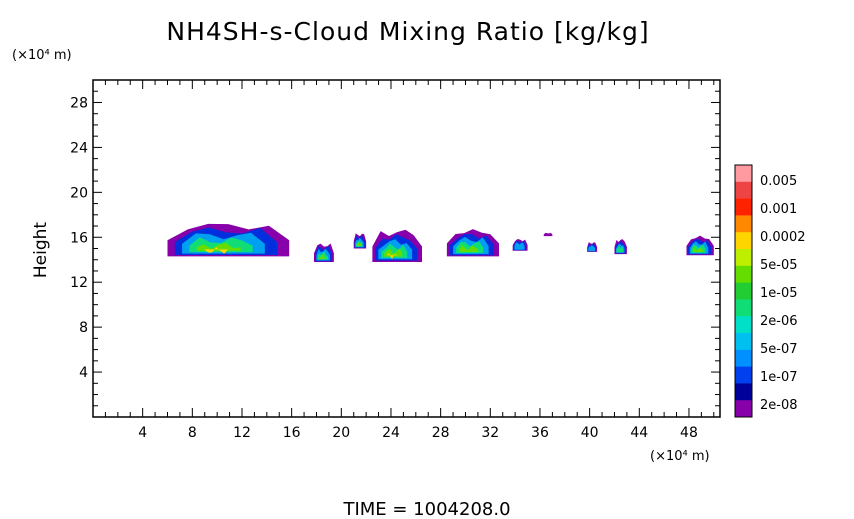 The width and height of the screenshot is (854, 519). What do you see at coordinates (79, 283) in the screenshot?
I see `y-tick-label: 12` at bounding box center [79, 283].